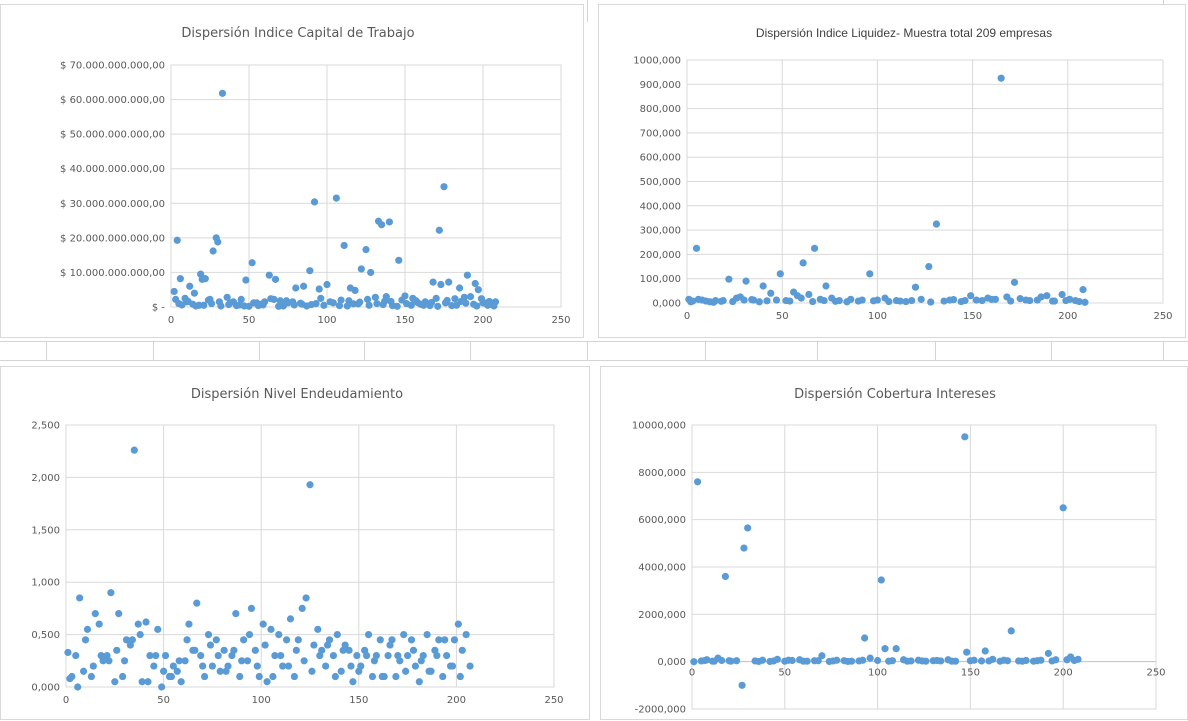  What do you see at coordinates (112, 273) in the screenshot?
I see `y-tick-label: $ 10.000.000.000,00` at bounding box center [112, 273].